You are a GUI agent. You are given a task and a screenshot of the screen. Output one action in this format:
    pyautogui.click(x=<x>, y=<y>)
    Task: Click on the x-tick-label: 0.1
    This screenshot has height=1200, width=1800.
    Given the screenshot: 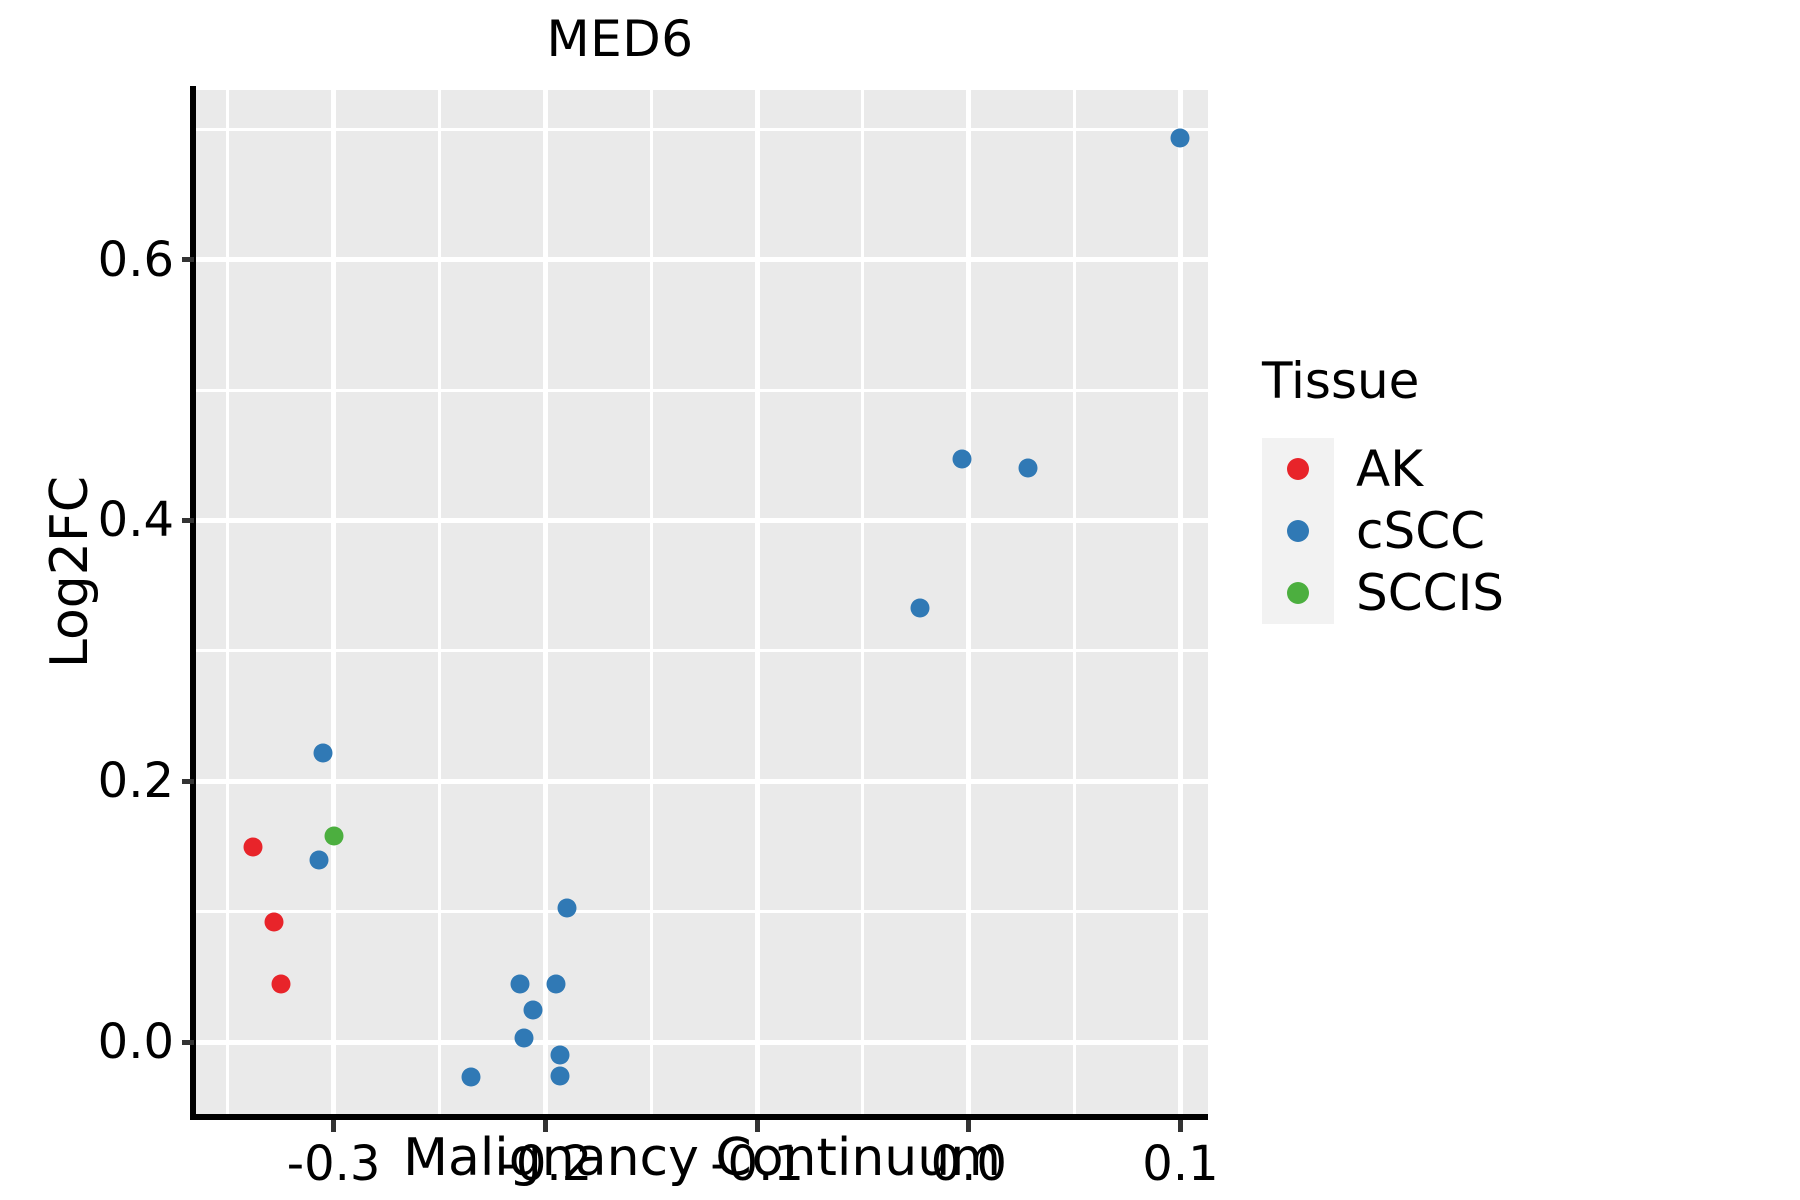 What is the action you would take?
    pyautogui.click(x=1180, y=1164)
    